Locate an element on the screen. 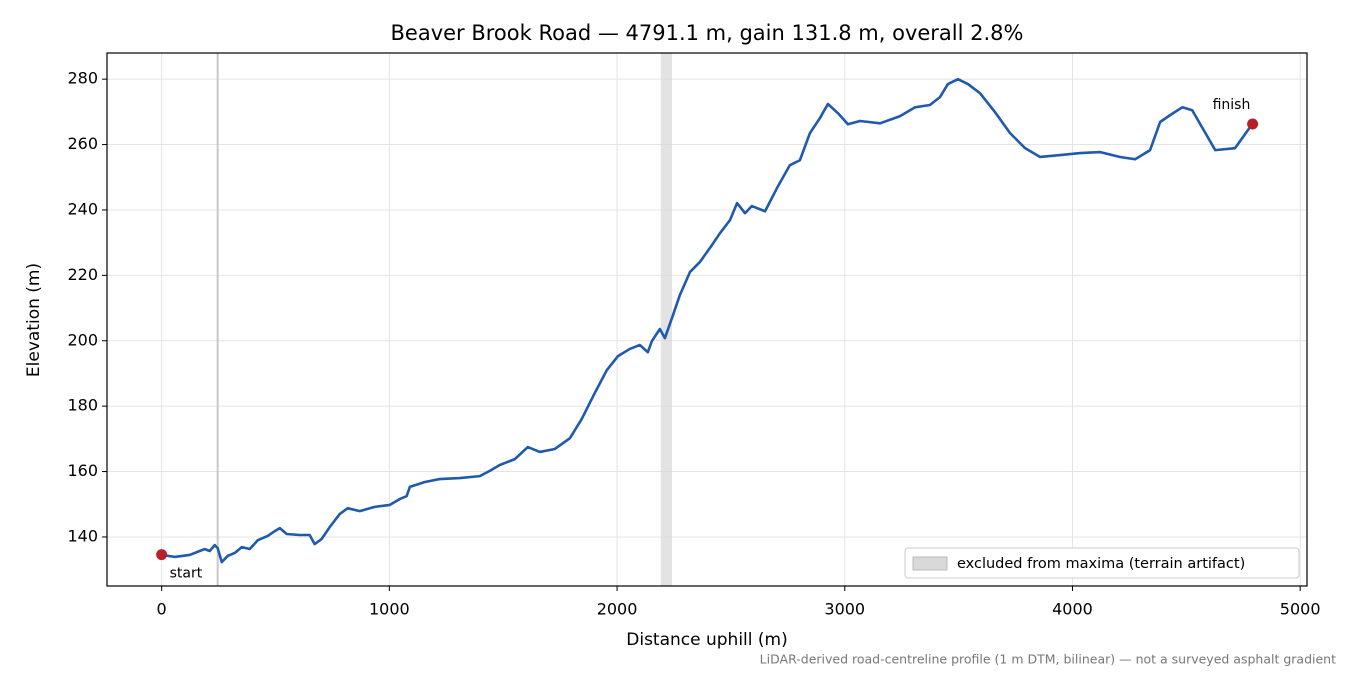  endpoint-label: start is located at coordinates (186, 574).